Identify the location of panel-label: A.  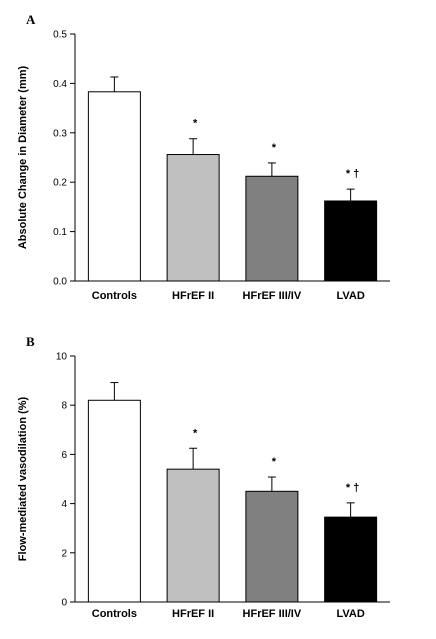
(31, 19).